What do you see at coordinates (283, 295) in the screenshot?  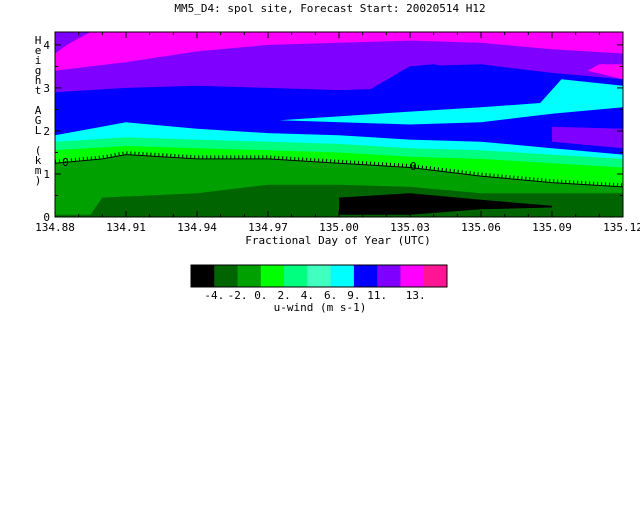 I see `colorbar-tick-label: 2.` at bounding box center [283, 295].